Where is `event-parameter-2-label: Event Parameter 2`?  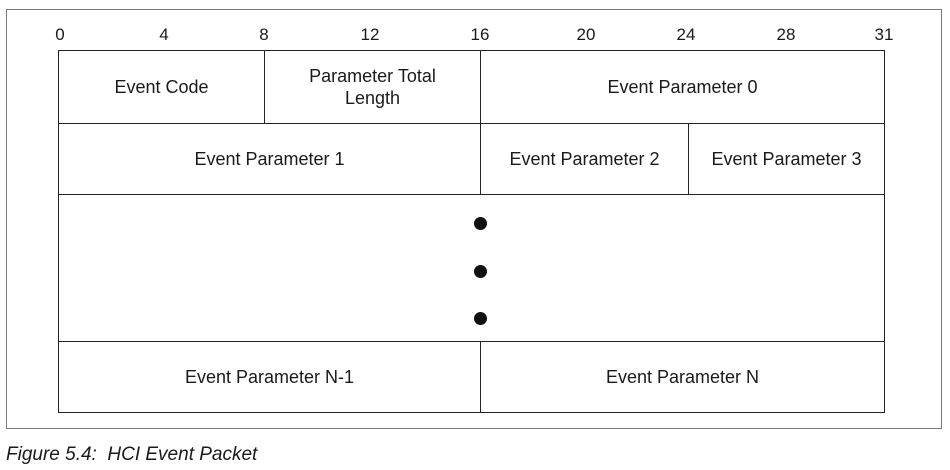 event-parameter-2-label: Event Parameter 2 is located at coordinates (584, 159).